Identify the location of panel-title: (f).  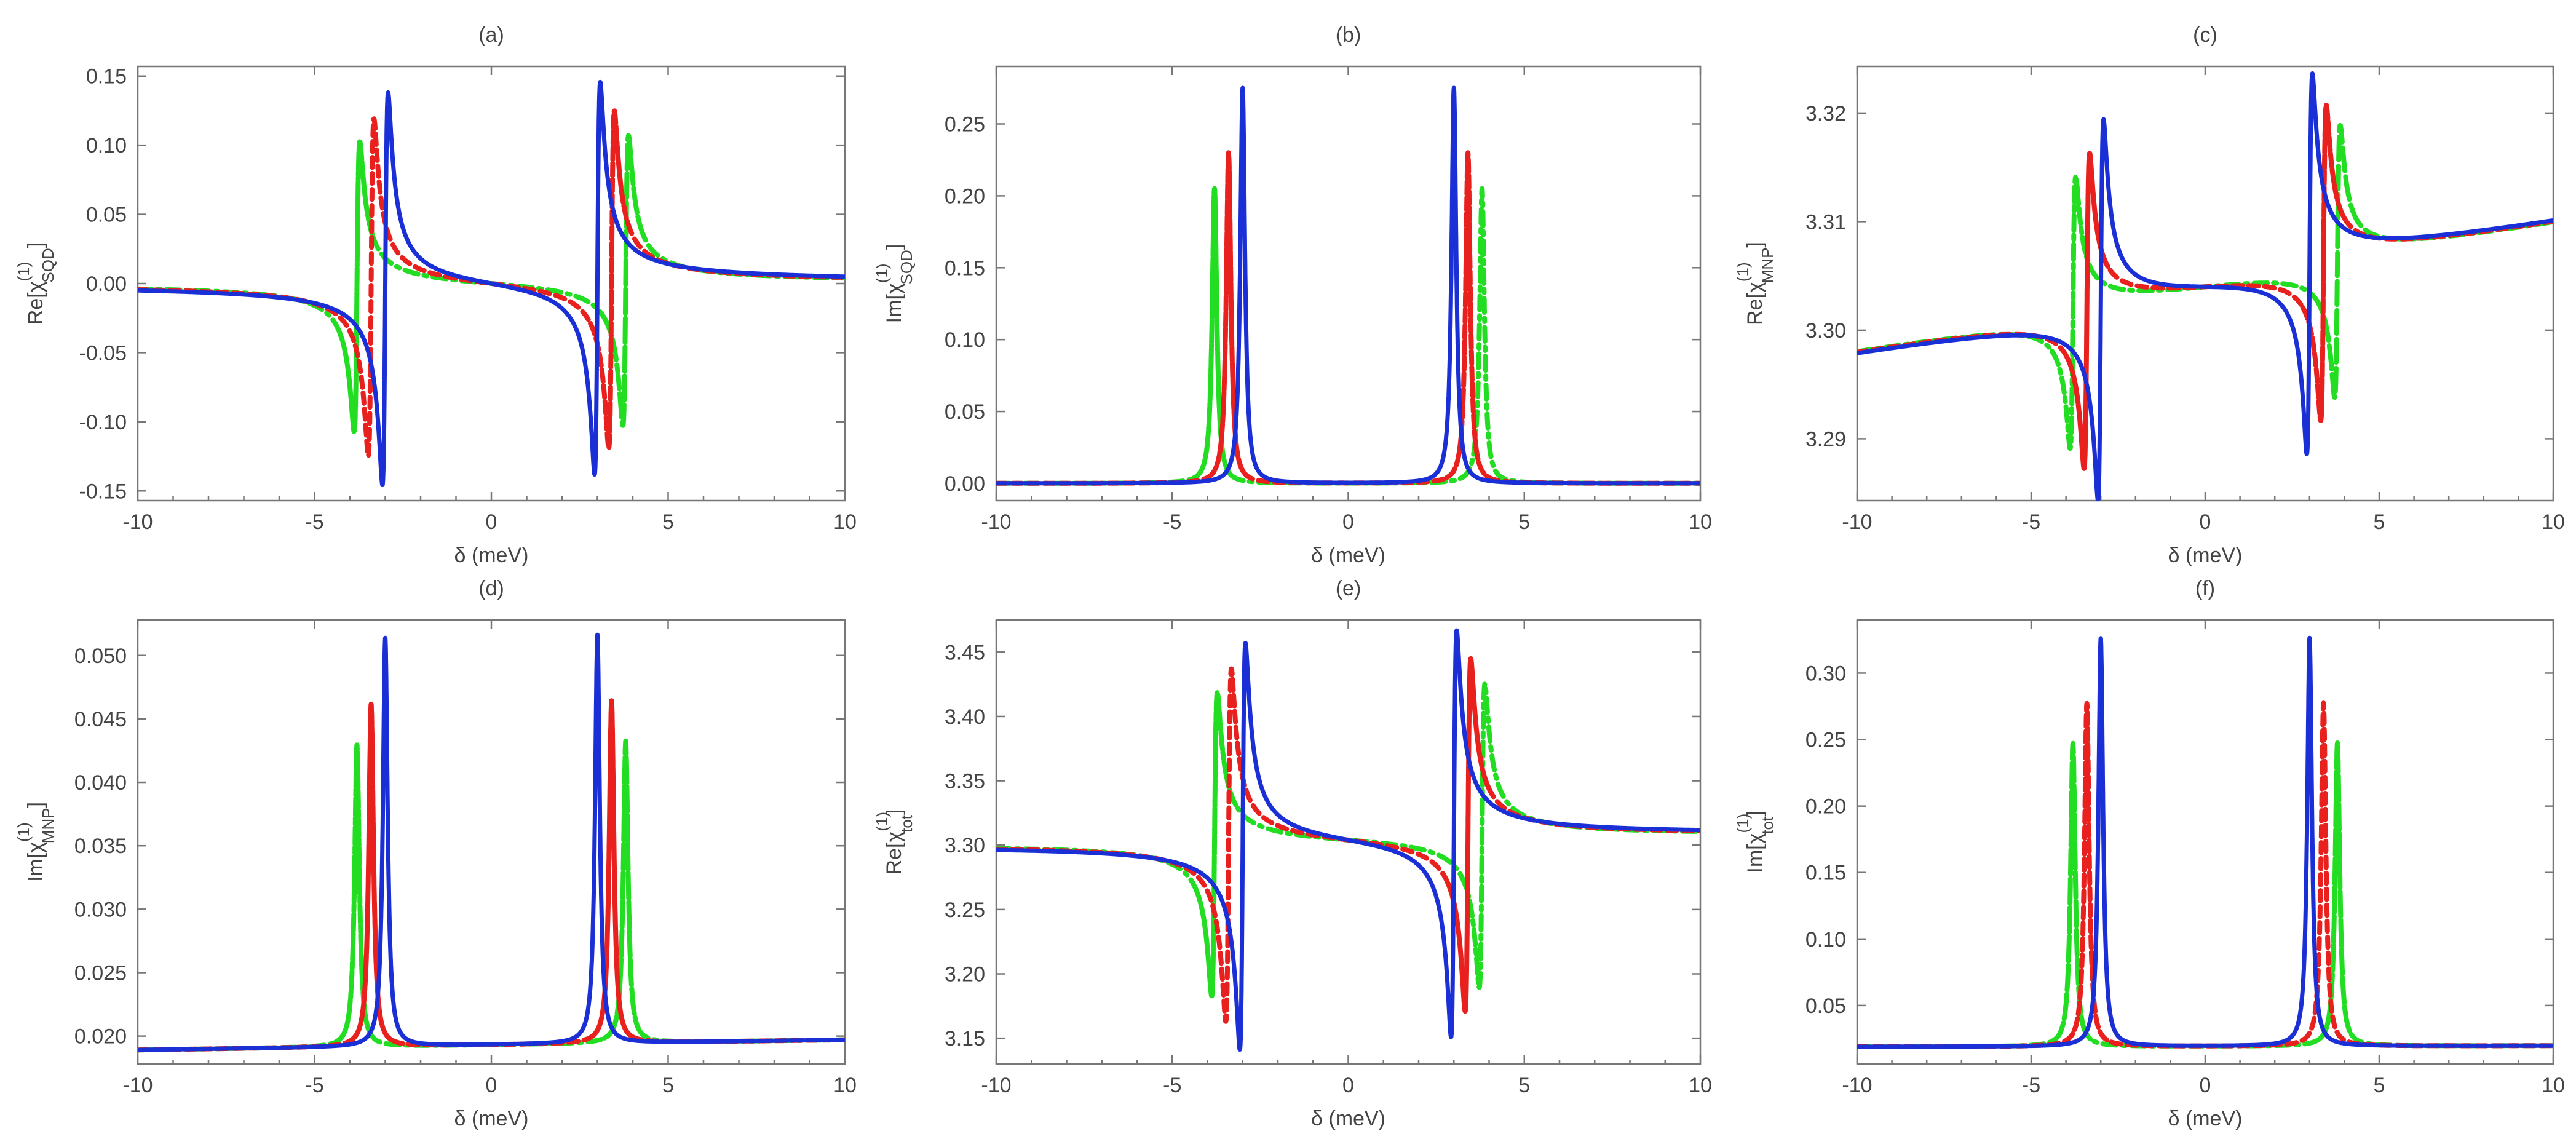
(2205, 589).